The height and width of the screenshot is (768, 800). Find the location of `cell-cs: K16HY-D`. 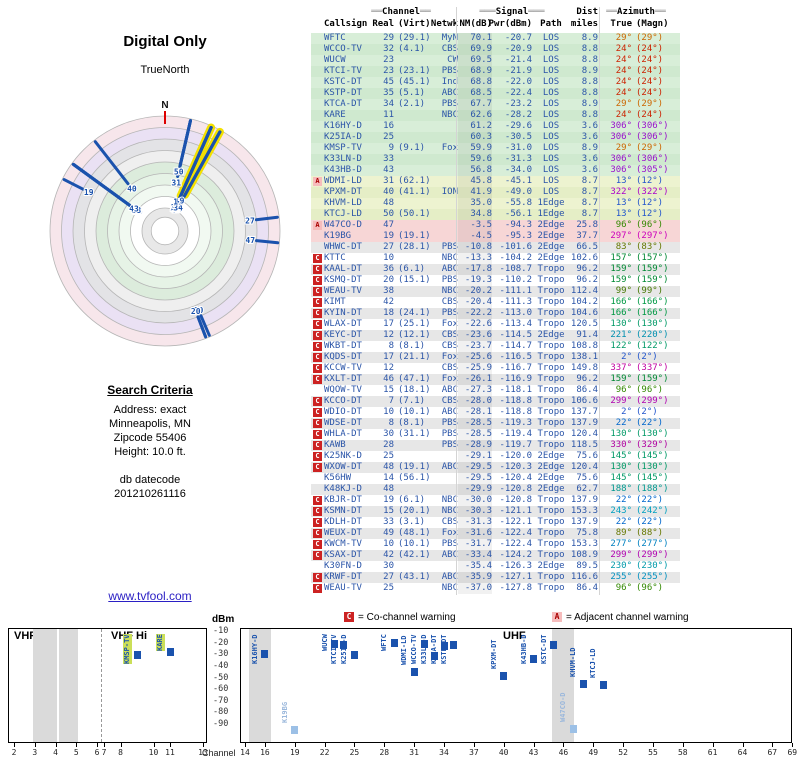

cell-cs: K16HY-D is located at coordinates (343, 126).